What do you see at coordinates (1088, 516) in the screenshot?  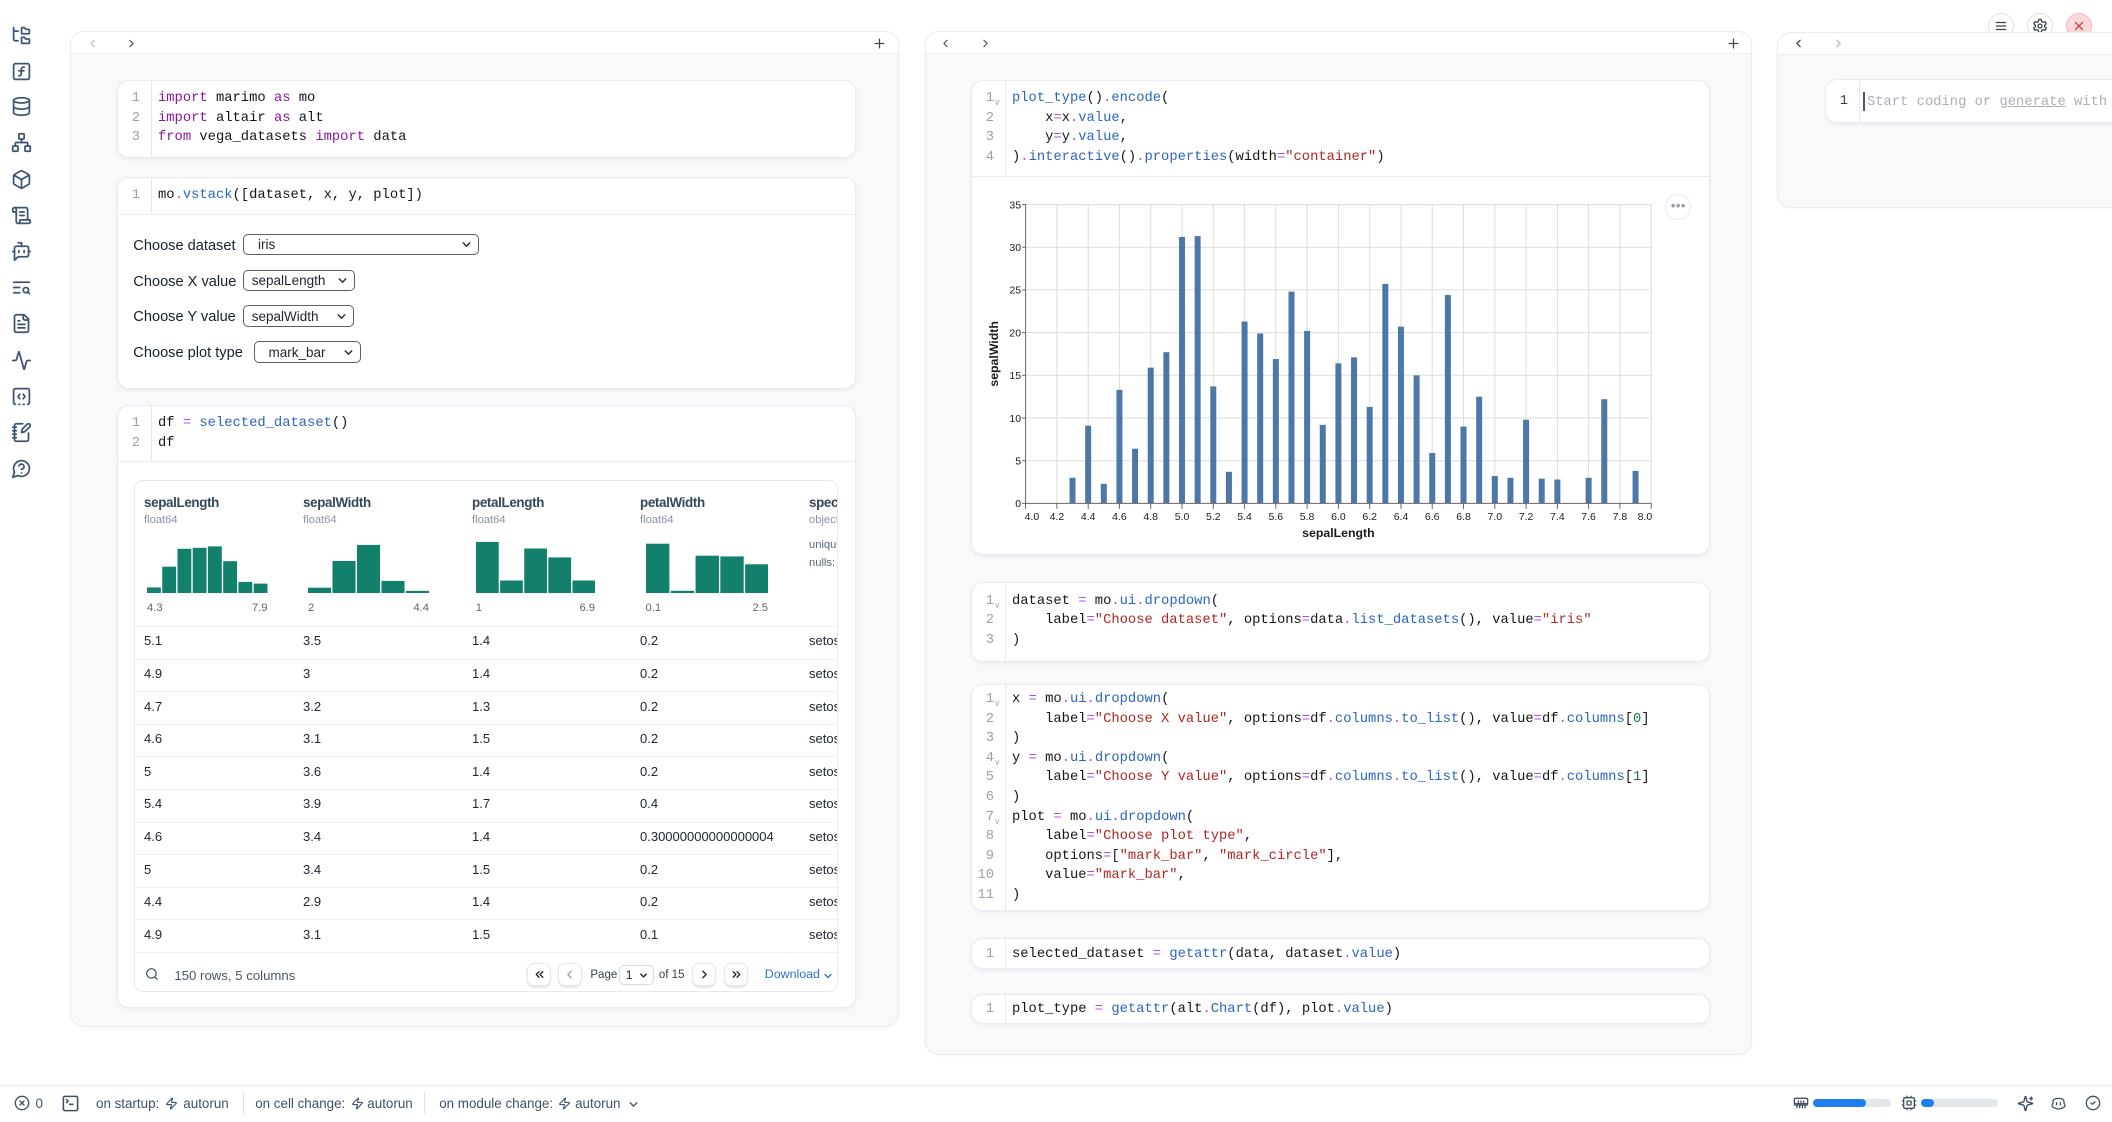 I see `svg-text: 4.4` at bounding box center [1088, 516].